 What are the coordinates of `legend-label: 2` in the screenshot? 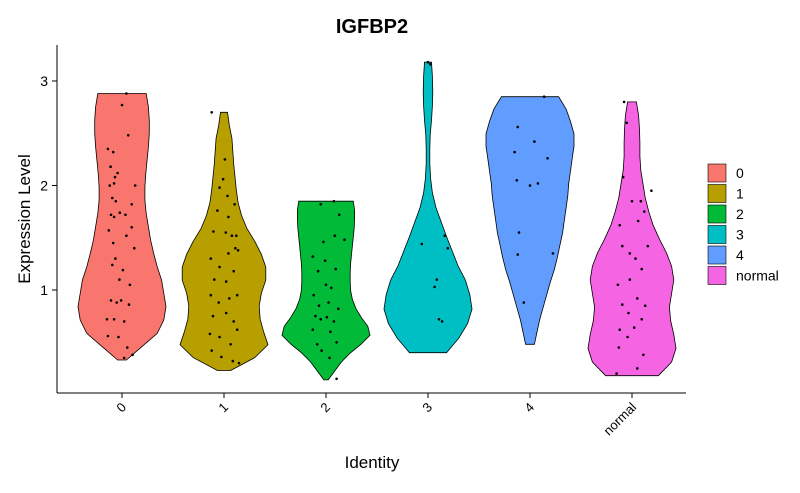 It's located at (740, 214).